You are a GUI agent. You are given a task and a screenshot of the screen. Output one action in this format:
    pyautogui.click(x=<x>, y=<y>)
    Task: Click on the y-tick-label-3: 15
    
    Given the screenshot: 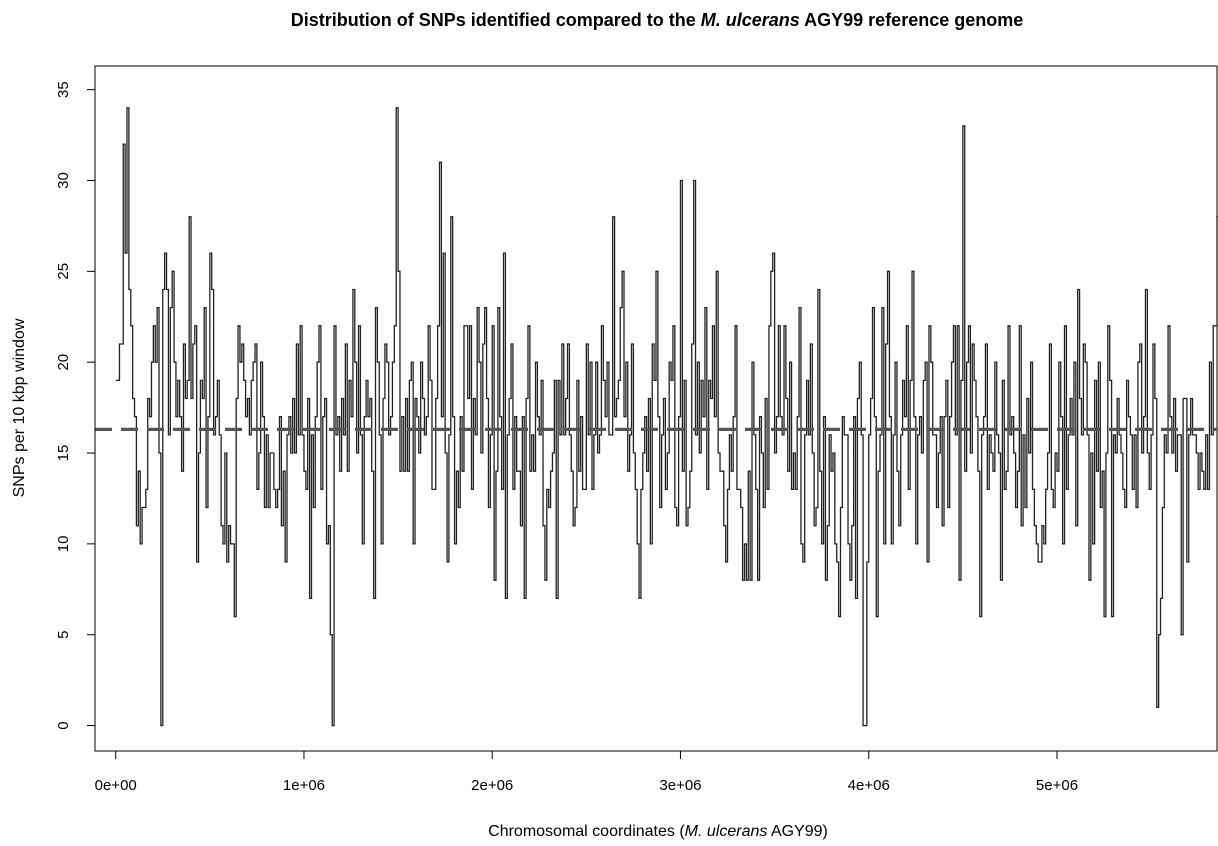 What is the action you would take?
    pyautogui.click(x=63, y=453)
    